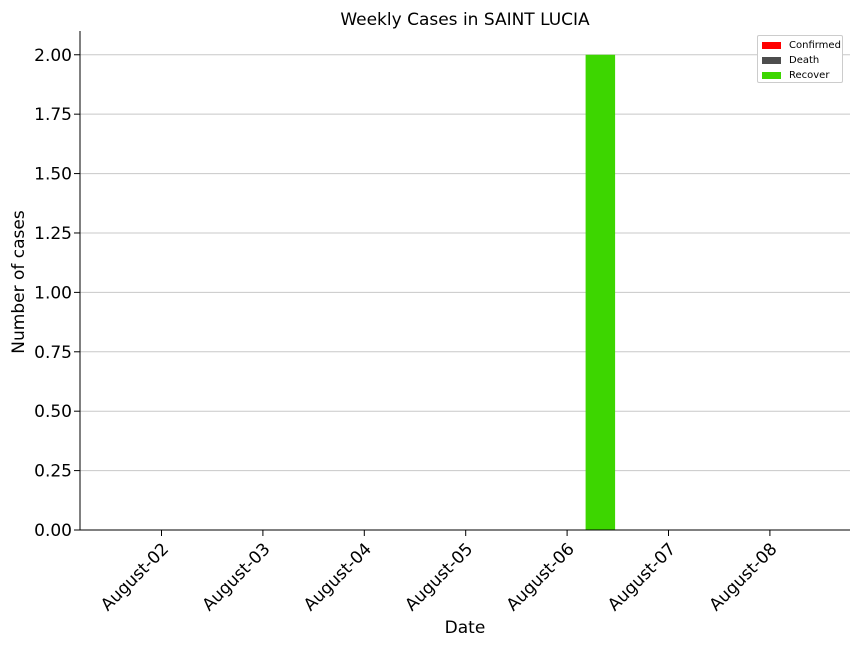 The image size is (864, 648). Describe the element at coordinates (744, 577) in the screenshot. I see `x-tick-label: August-08` at that location.